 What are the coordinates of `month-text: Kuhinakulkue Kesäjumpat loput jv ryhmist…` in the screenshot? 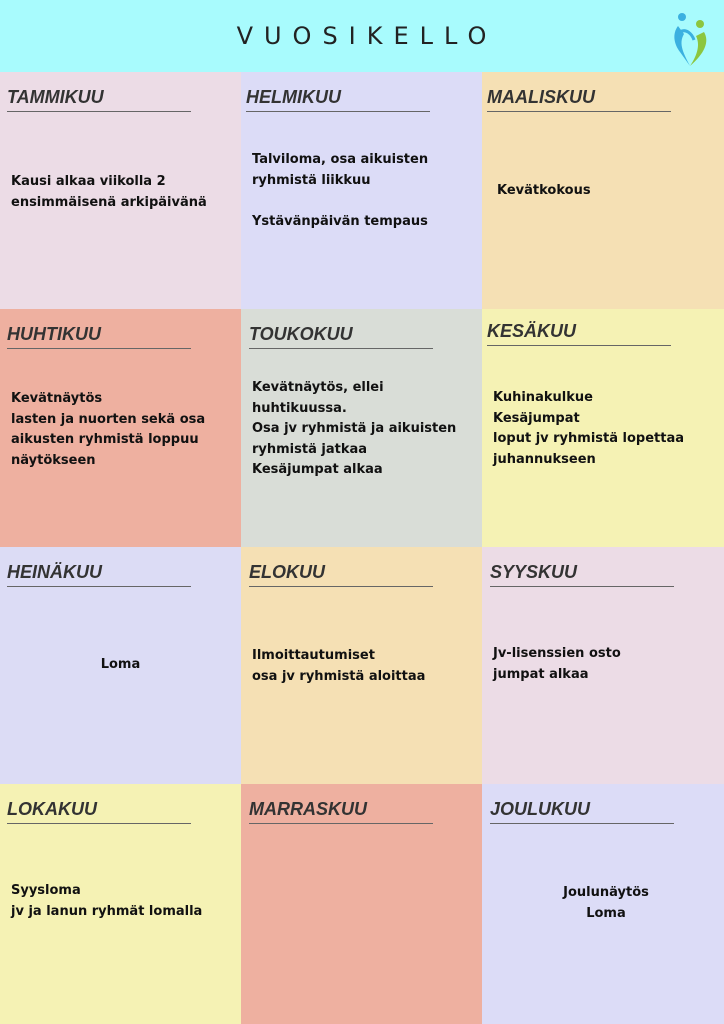 It's located at (589, 428).